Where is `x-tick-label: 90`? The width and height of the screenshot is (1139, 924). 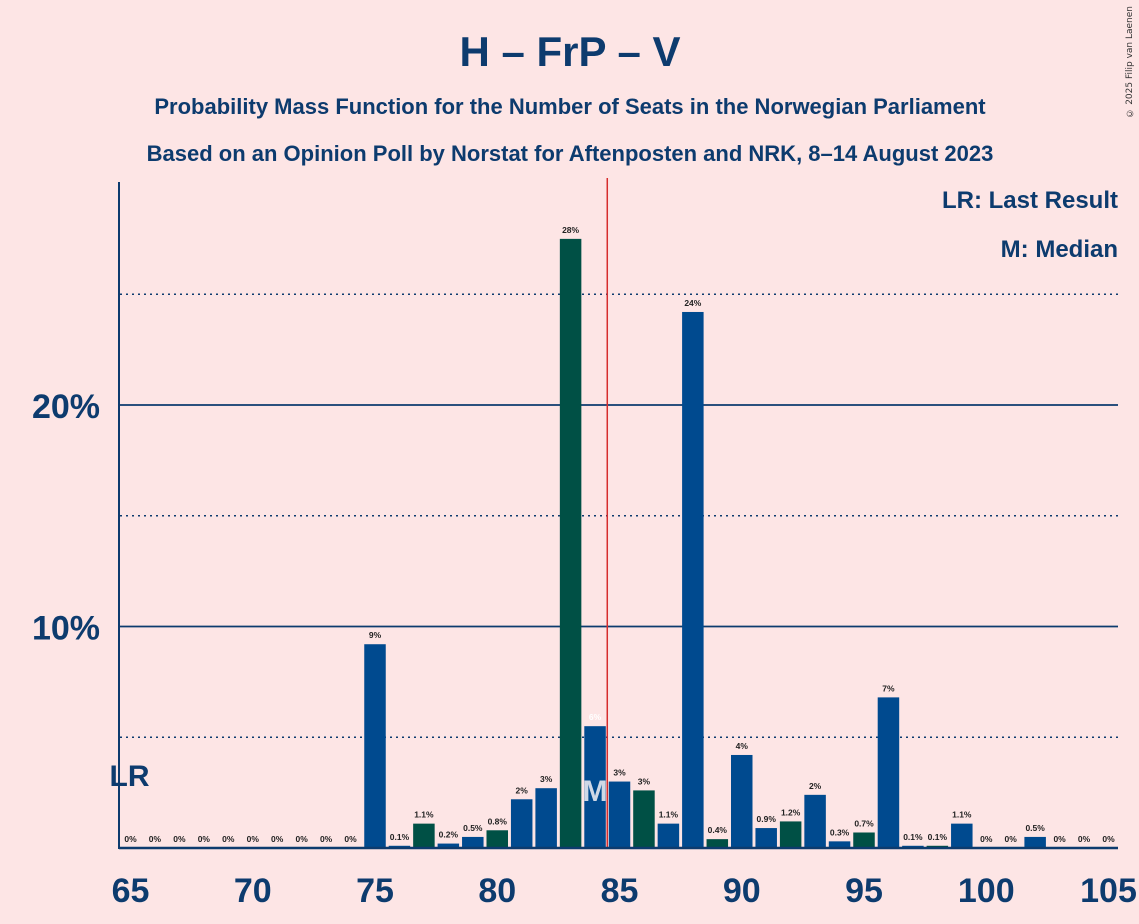
x-tick-label: 90 is located at coordinates (742, 891).